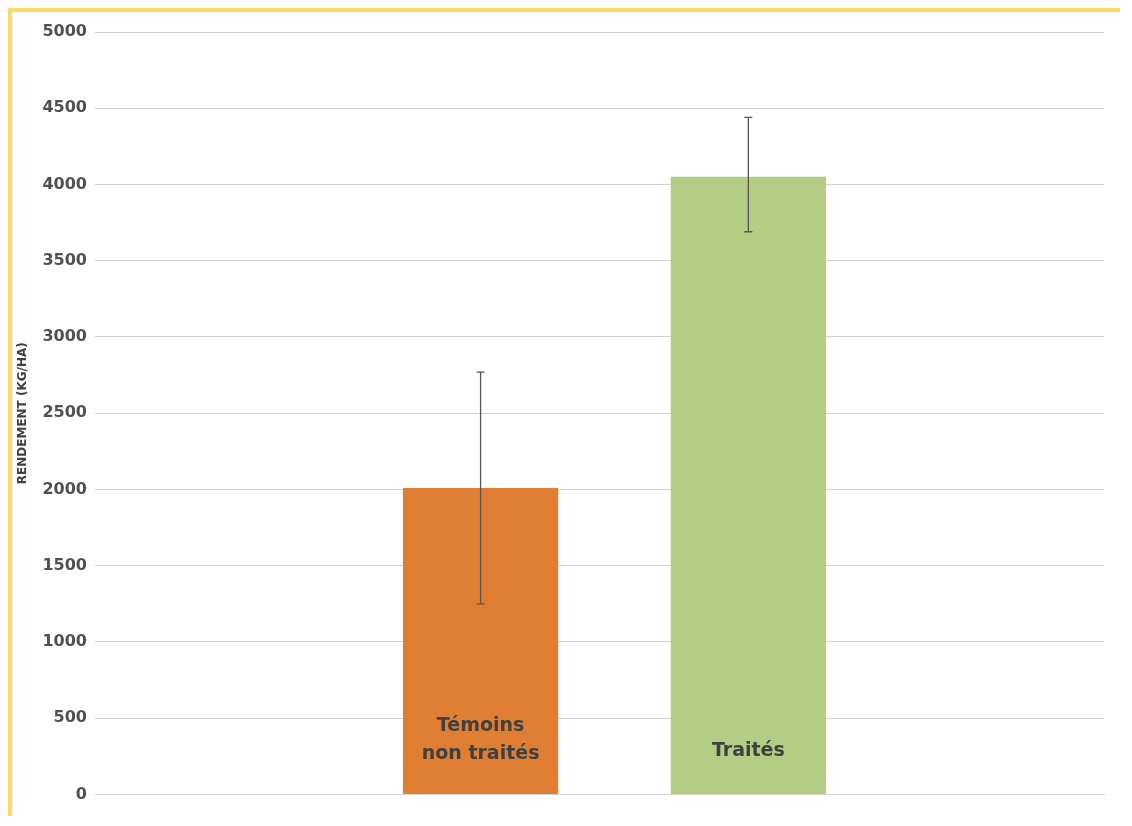 The width and height of the screenshot is (1132, 826). What do you see at coordinates (64, 641) in the screenshot?
I see `y-tick-label: 1000` at bounding box center [64, 641].